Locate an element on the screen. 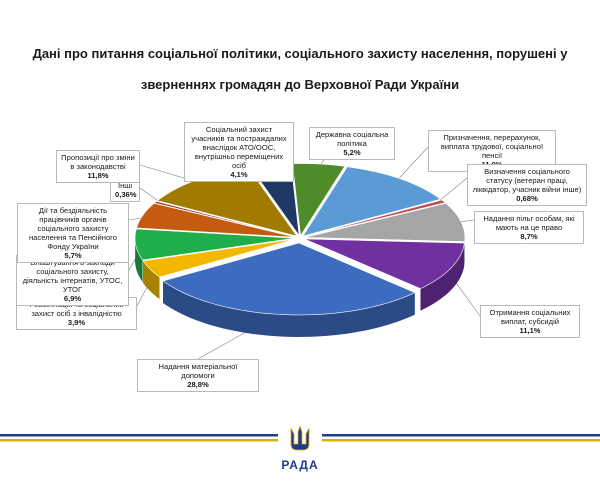 The image size is (600, 503). footer is located at coordinates (300, 456).